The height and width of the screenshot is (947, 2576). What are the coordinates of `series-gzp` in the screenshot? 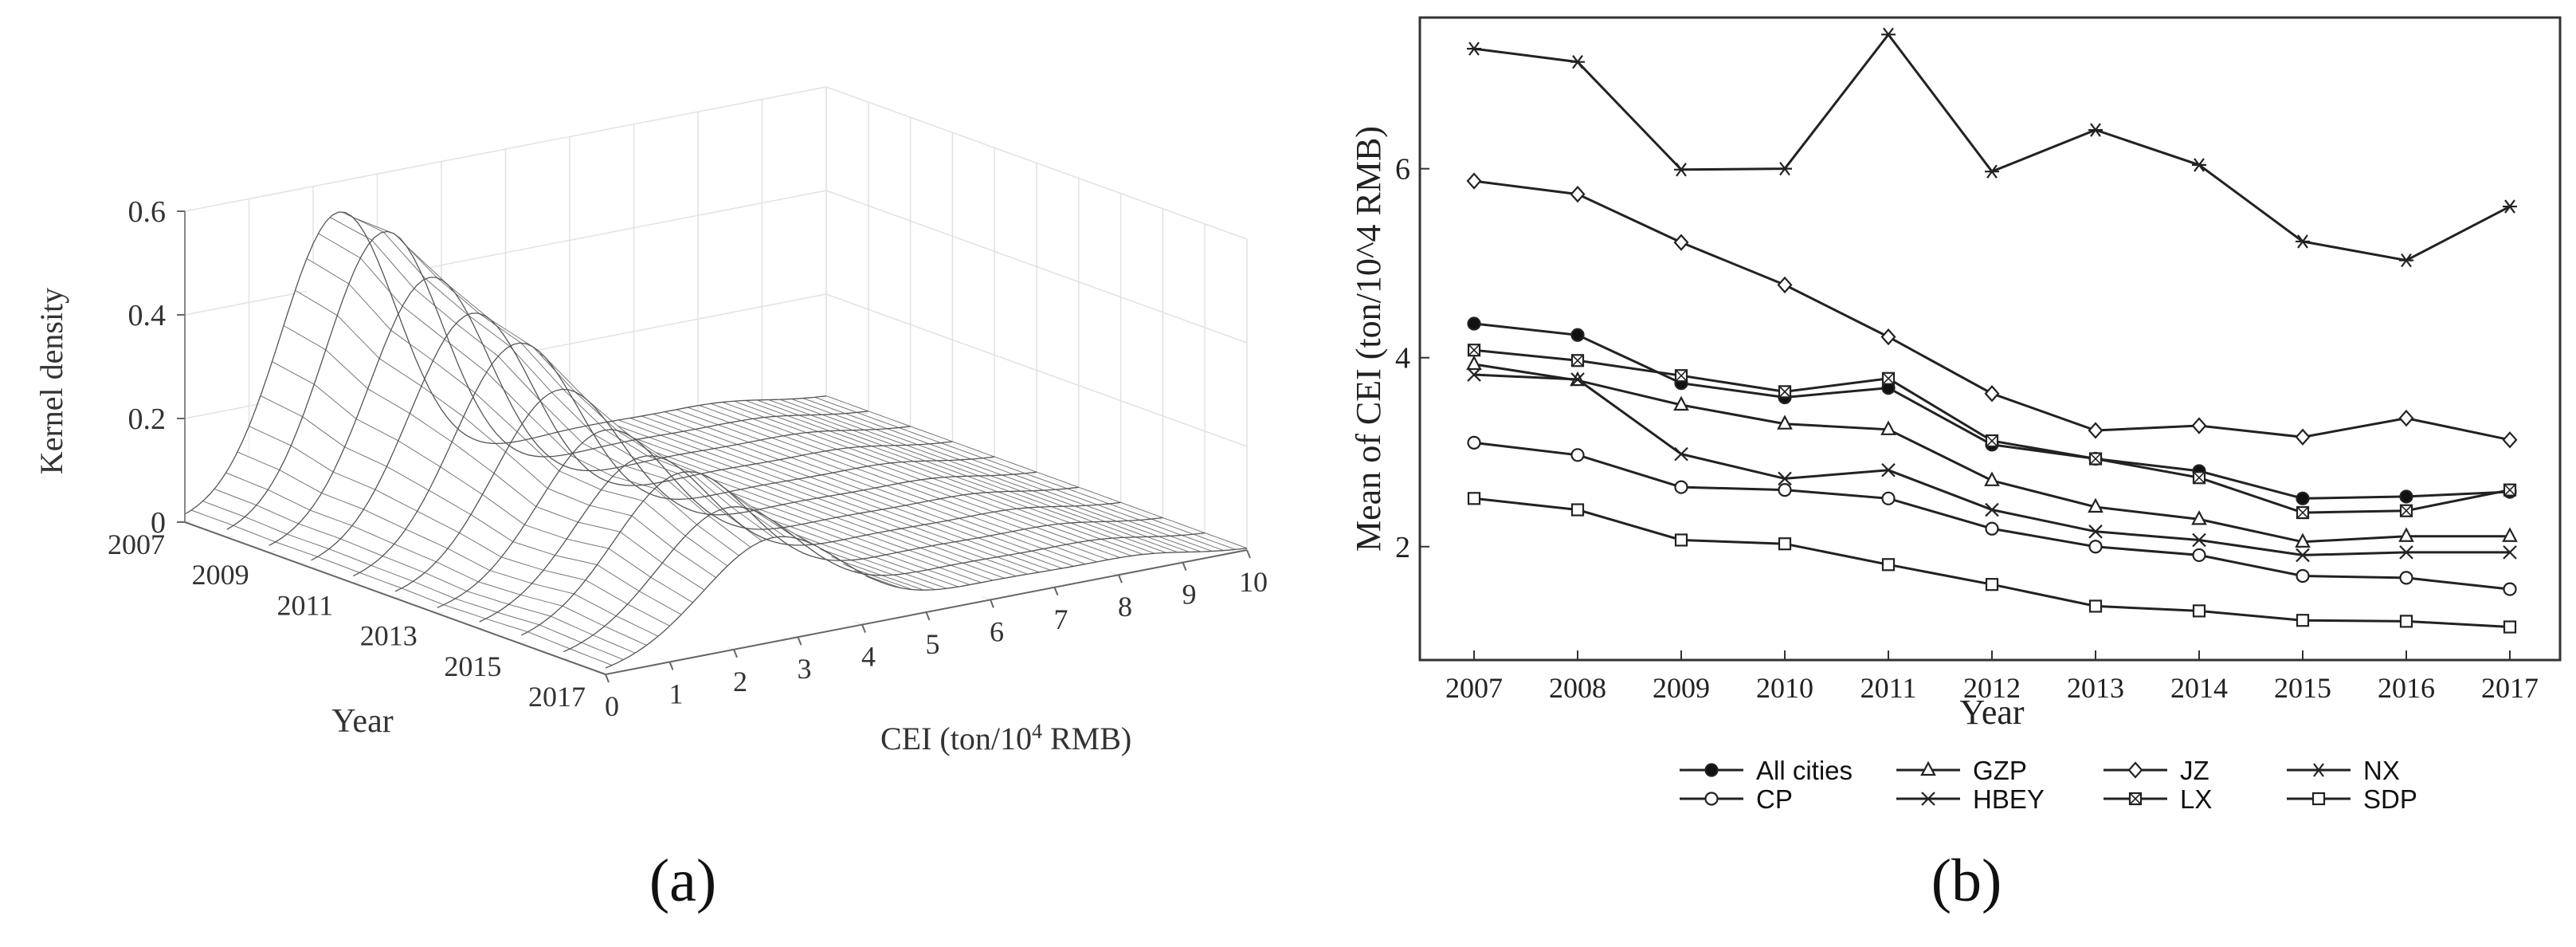 It's located at (1992, 451).